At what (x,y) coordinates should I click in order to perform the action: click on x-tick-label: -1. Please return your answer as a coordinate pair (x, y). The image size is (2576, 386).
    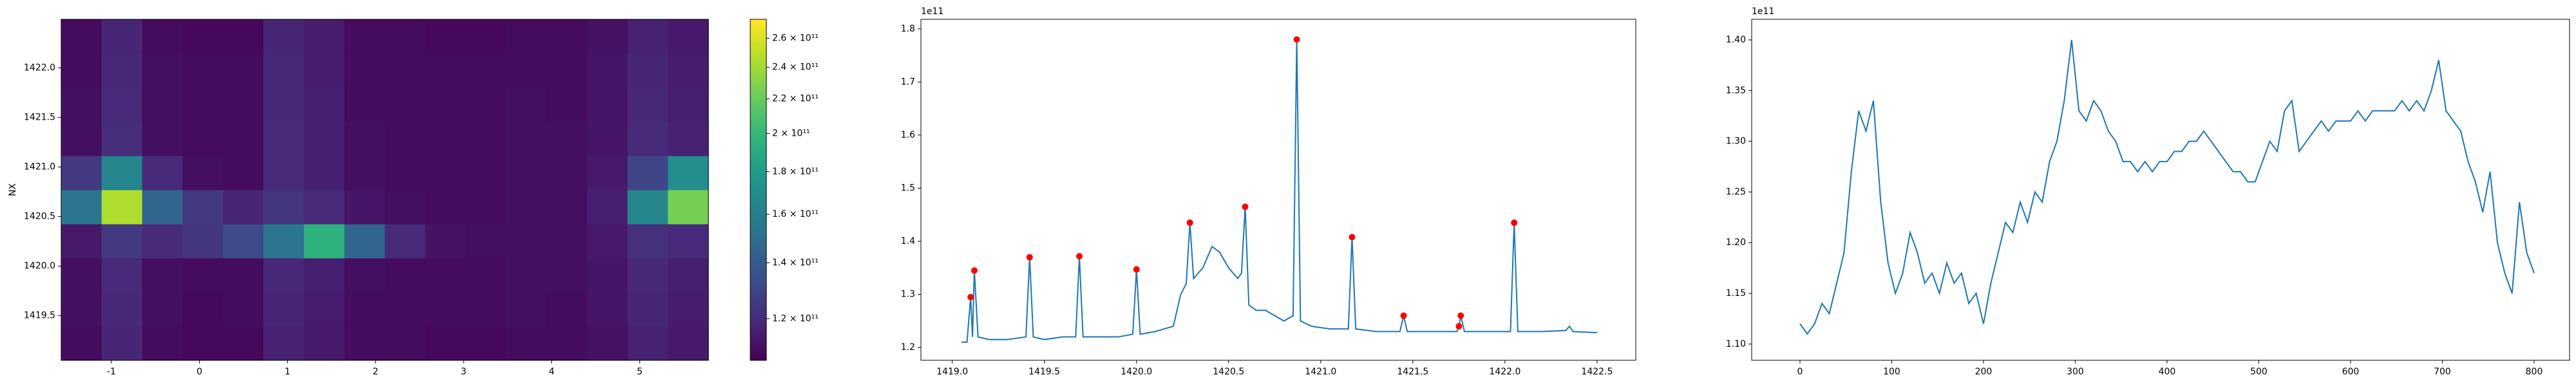
    Looking at the image, I should click on (112, 372).